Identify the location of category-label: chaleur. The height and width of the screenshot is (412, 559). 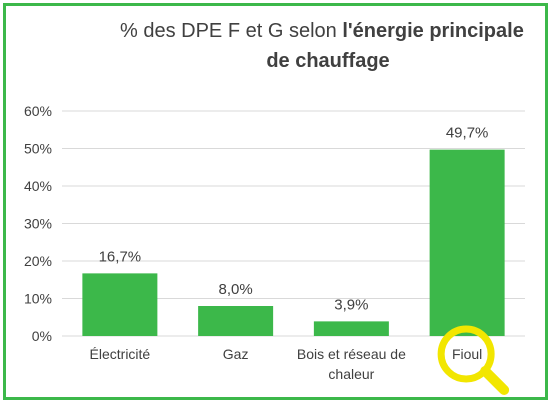
(351, 374).